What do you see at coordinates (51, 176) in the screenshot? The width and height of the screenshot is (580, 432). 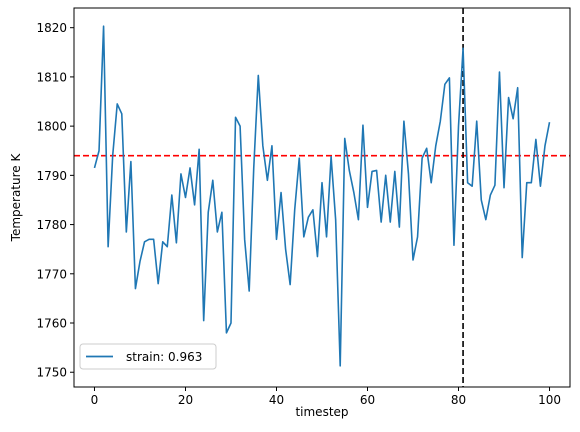 I see `y-tick-label: 1790` at bounding box center [51, 176].